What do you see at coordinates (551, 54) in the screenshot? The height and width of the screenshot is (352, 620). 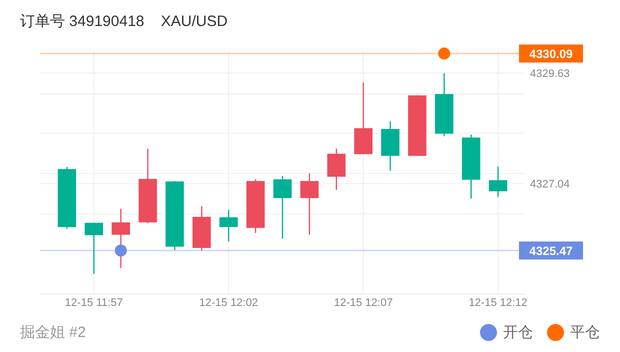 I see `ref-label: 4330.09` at bounding box center [551, 54].